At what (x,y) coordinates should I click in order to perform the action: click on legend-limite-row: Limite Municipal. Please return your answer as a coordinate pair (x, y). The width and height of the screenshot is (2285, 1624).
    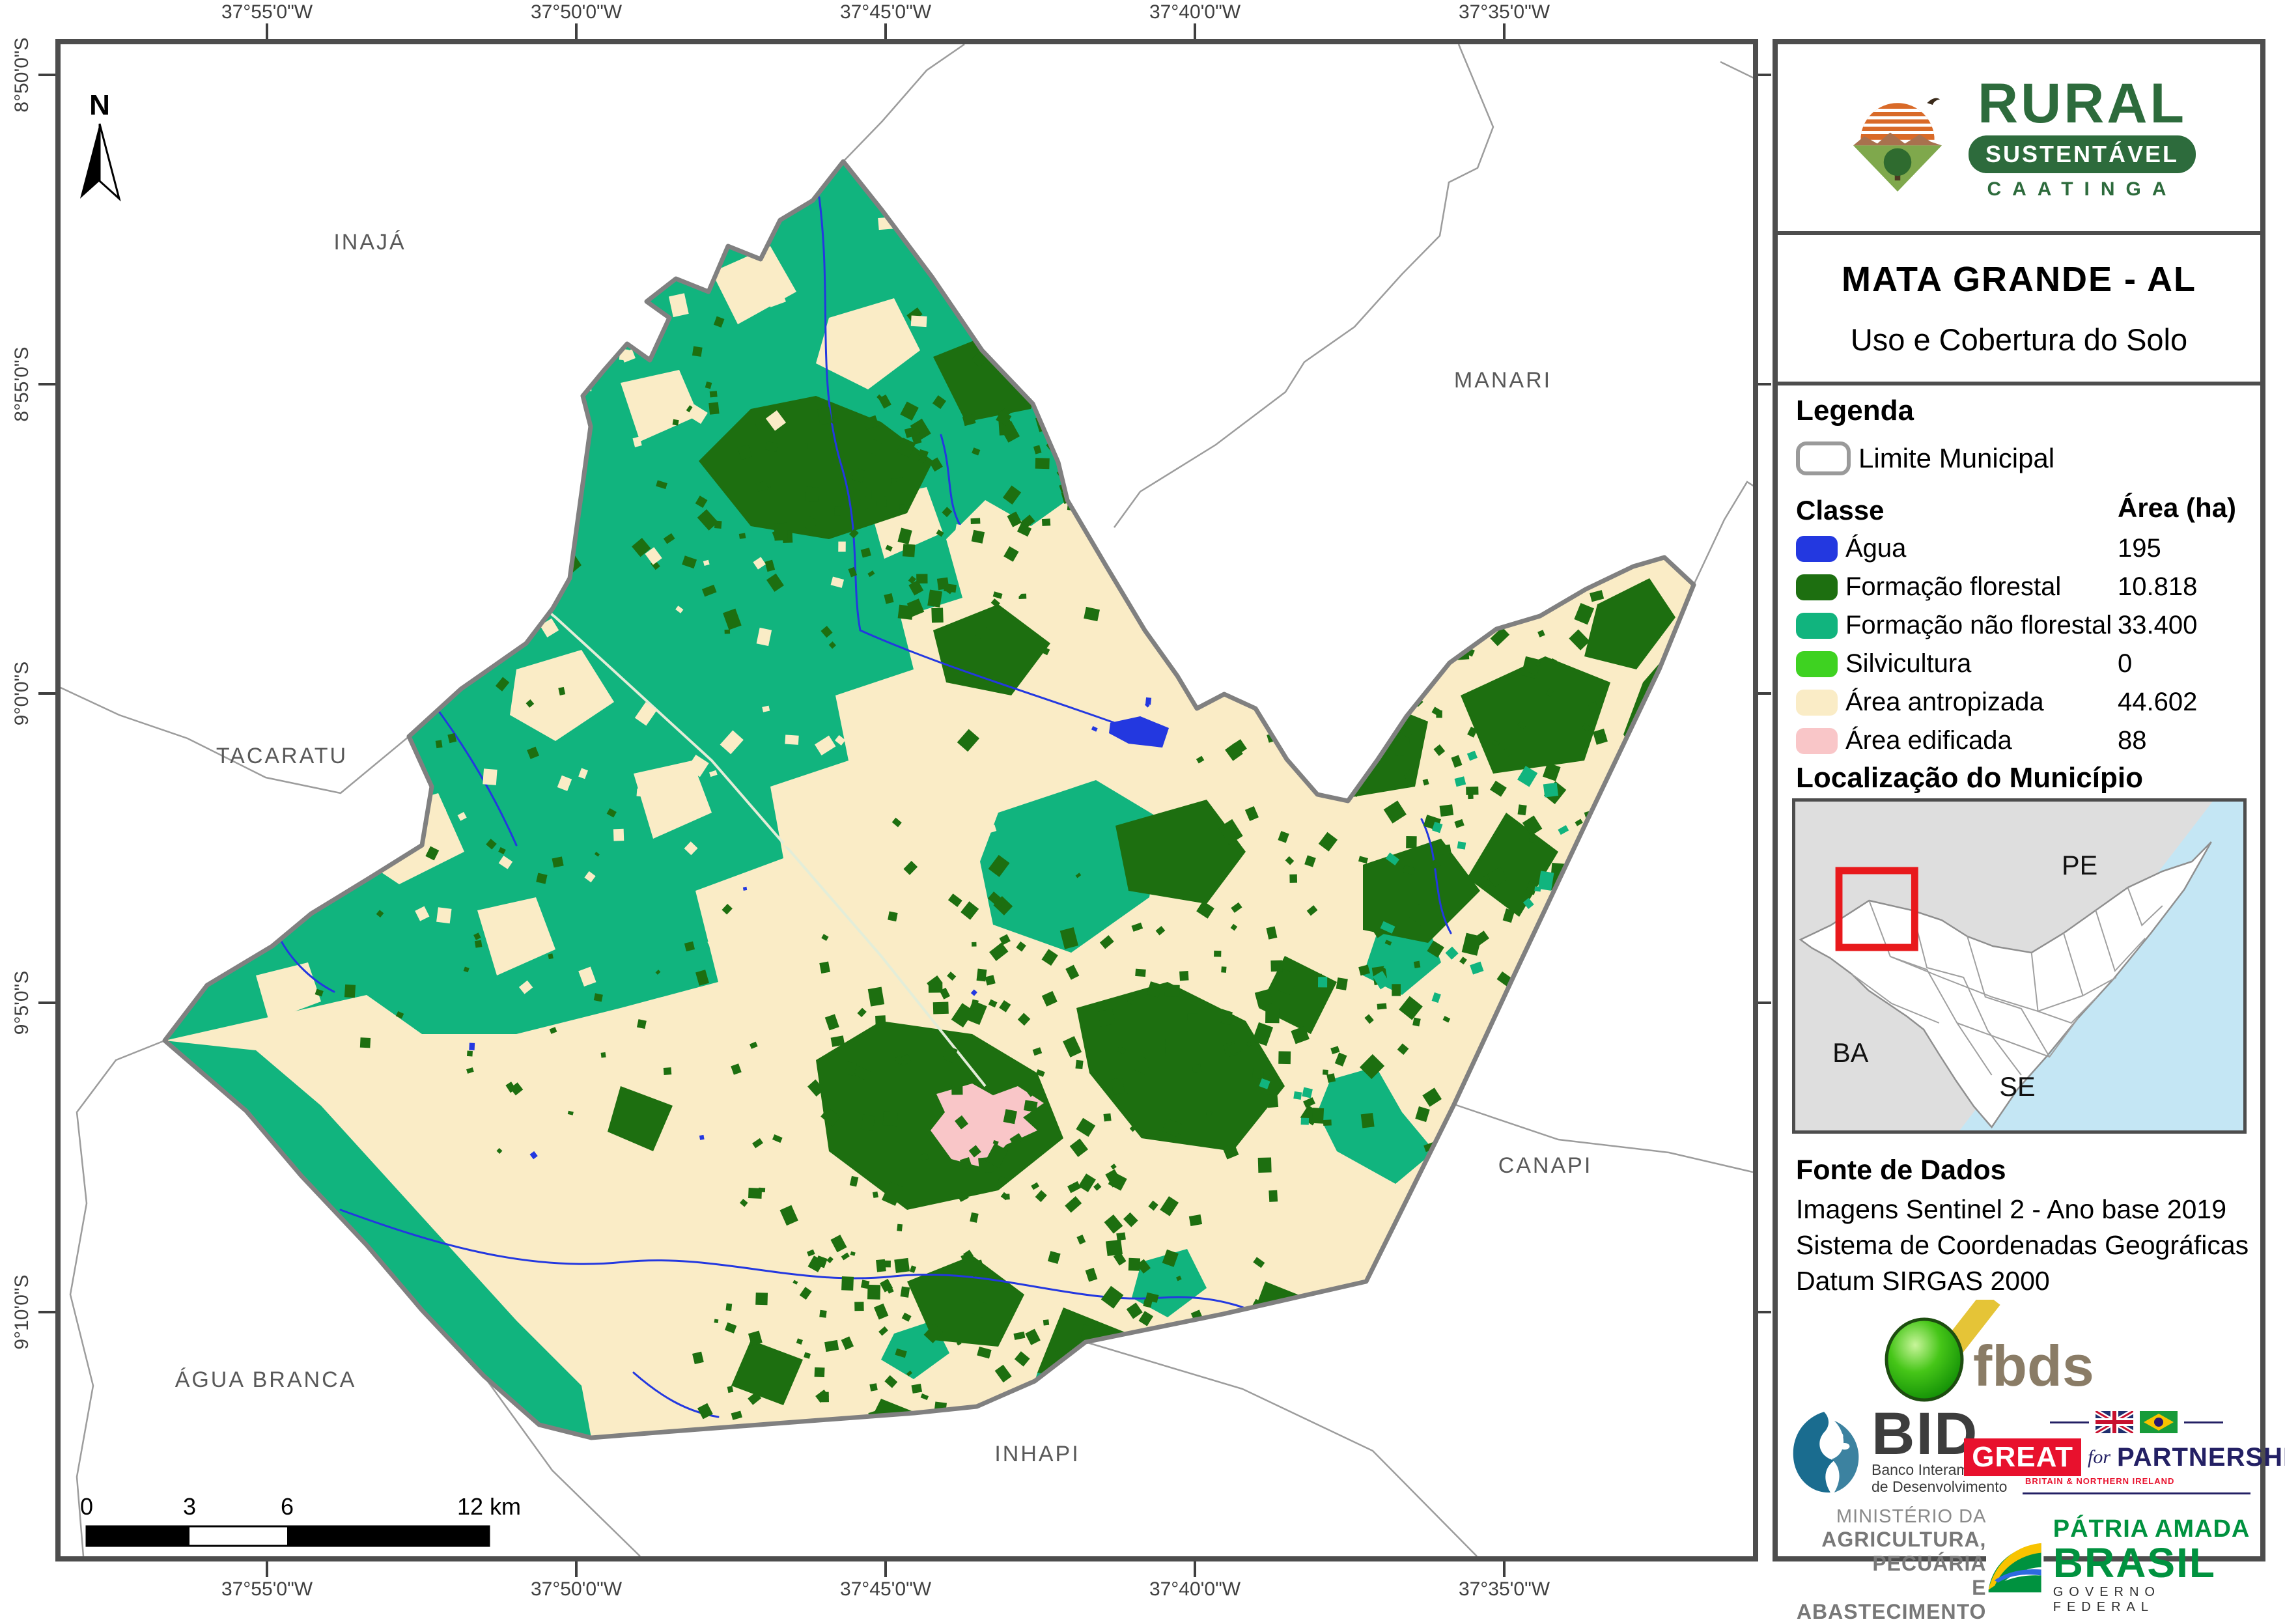
    Looking at the image, I should click on (1925, 458).